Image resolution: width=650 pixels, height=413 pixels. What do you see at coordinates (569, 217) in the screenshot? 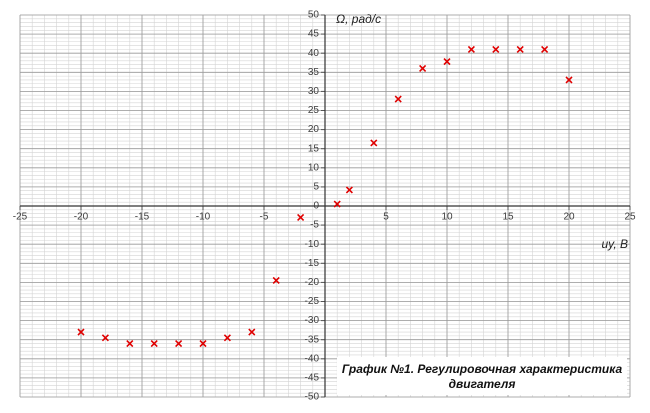
I see `x-tick-label: 20` at bounding box center [569, 217].